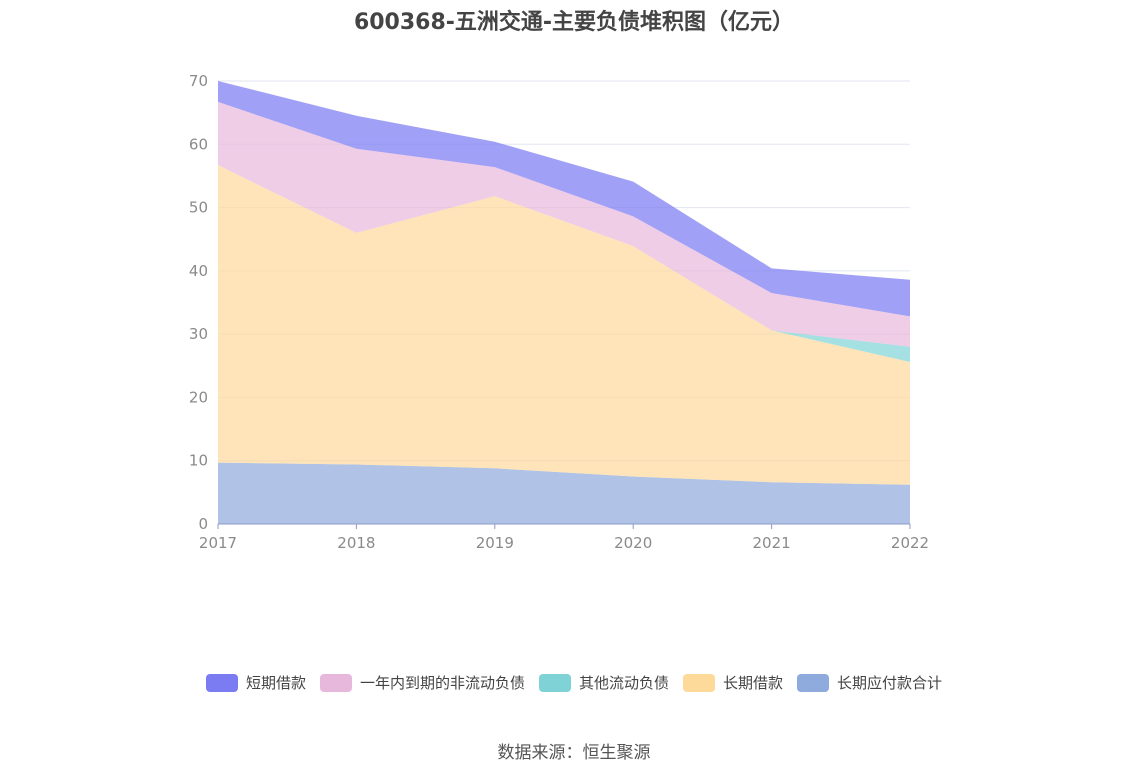  Describe the element at coordinates (890, 683) in the screenshot. I see `legend-label: 长期应付款合计` at that location.